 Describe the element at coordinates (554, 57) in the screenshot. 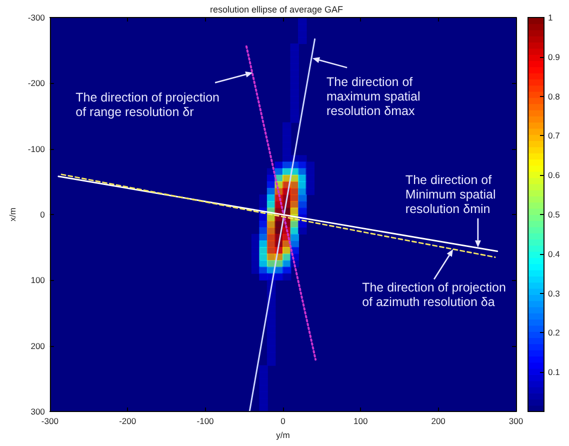

I see `color-bar-label: 0.9` at that location.